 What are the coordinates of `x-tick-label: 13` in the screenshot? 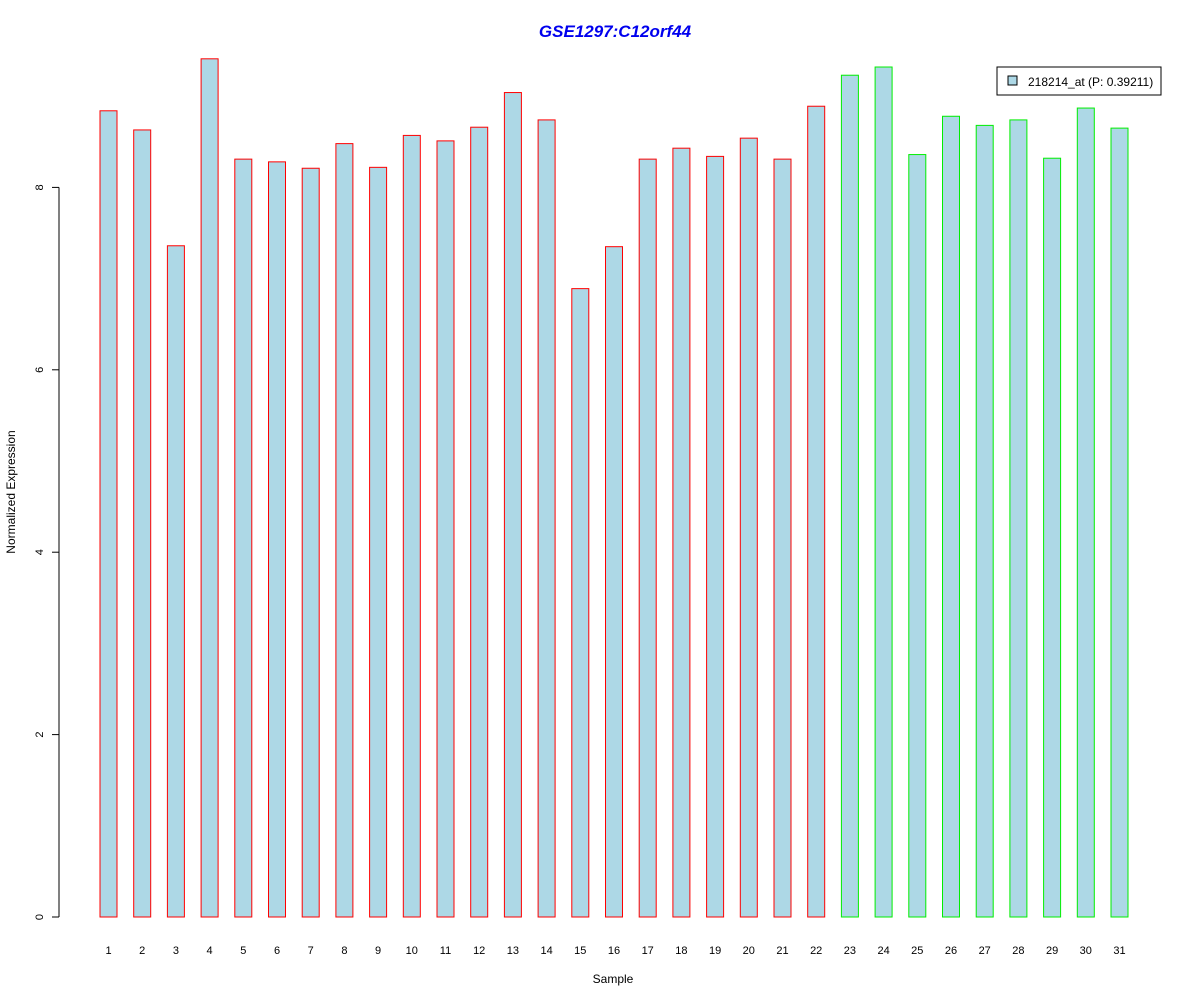 It's located at (513, 951).